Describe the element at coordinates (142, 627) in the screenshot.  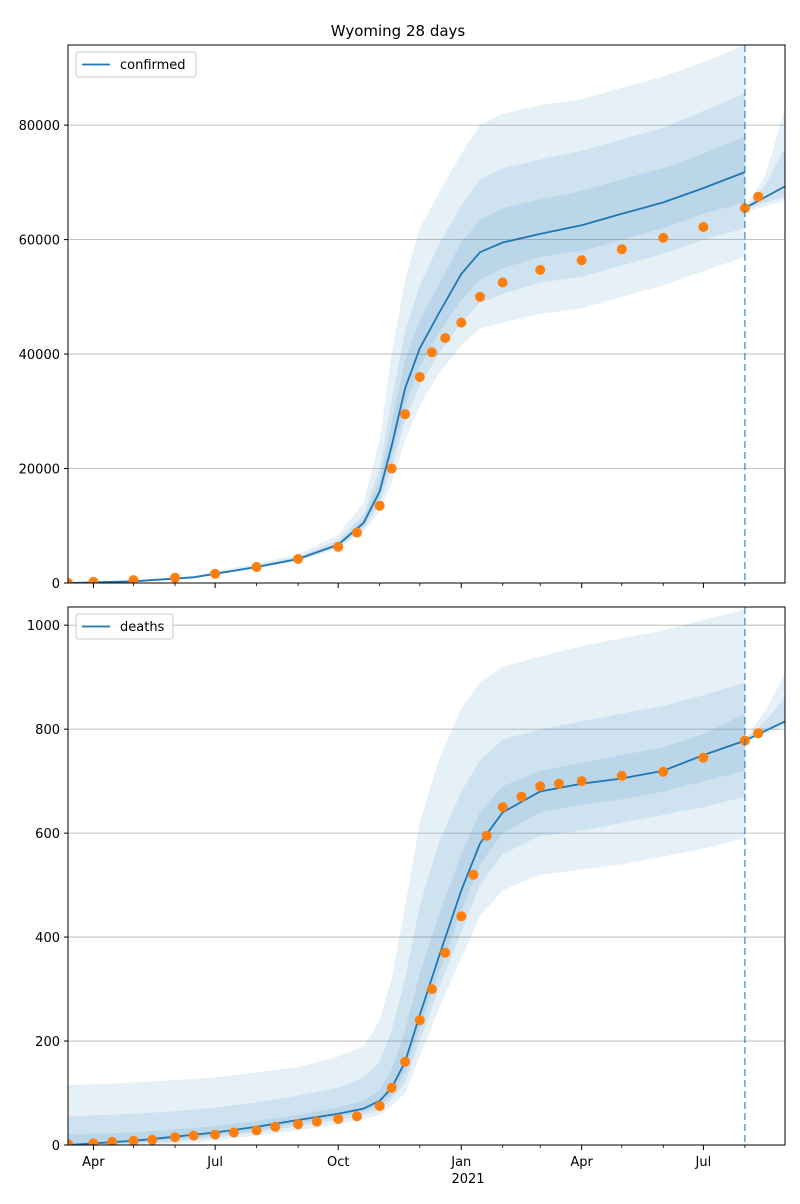
I see `deaths-legend-label: deaths` at that location.